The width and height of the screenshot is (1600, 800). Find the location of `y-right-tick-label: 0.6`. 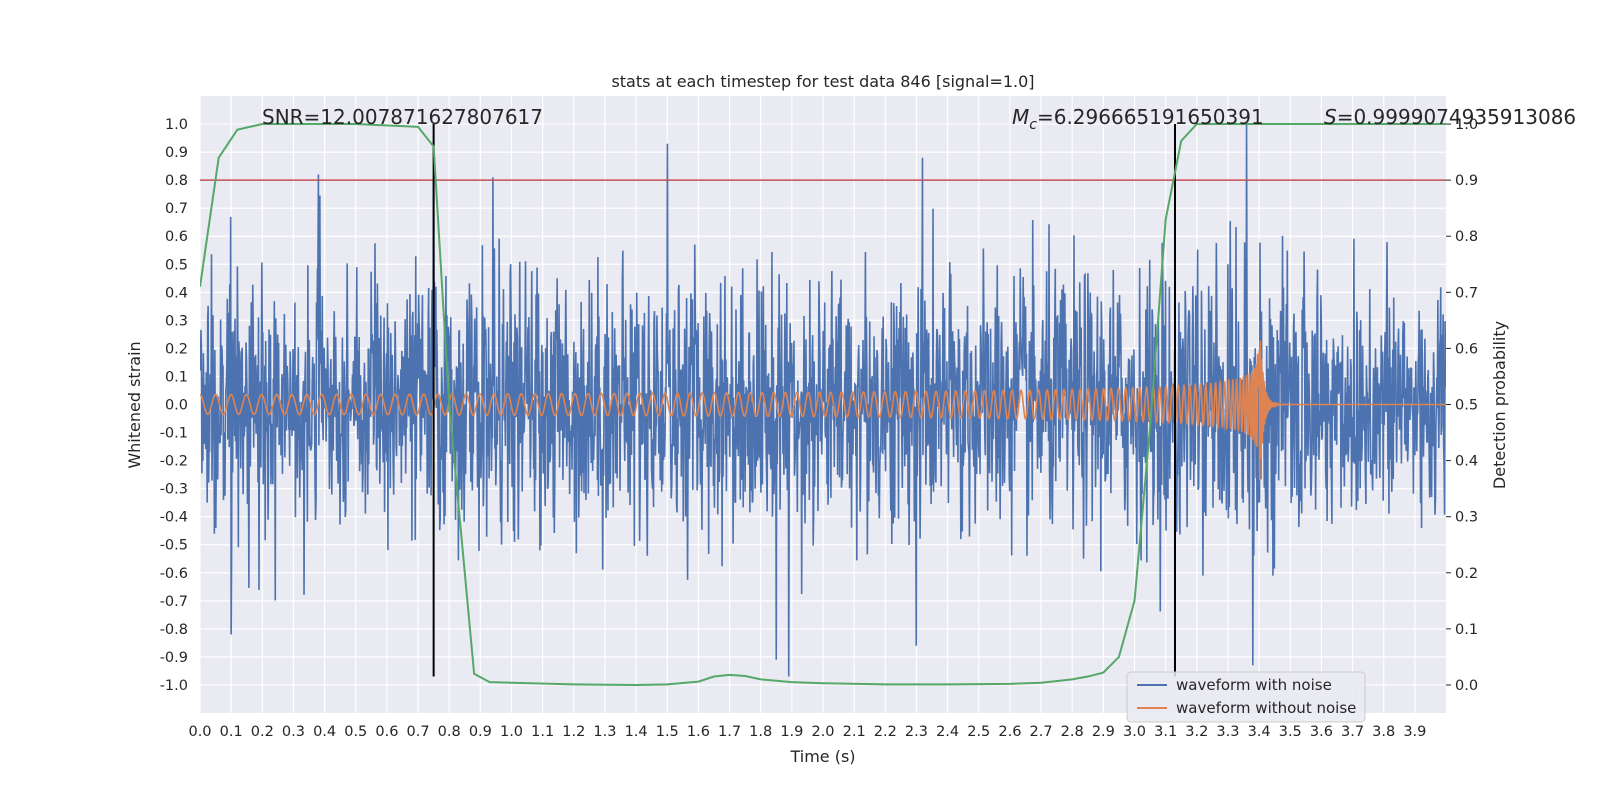

y-right-tick-label: 0.6 is located at coordinates (1466, 349).